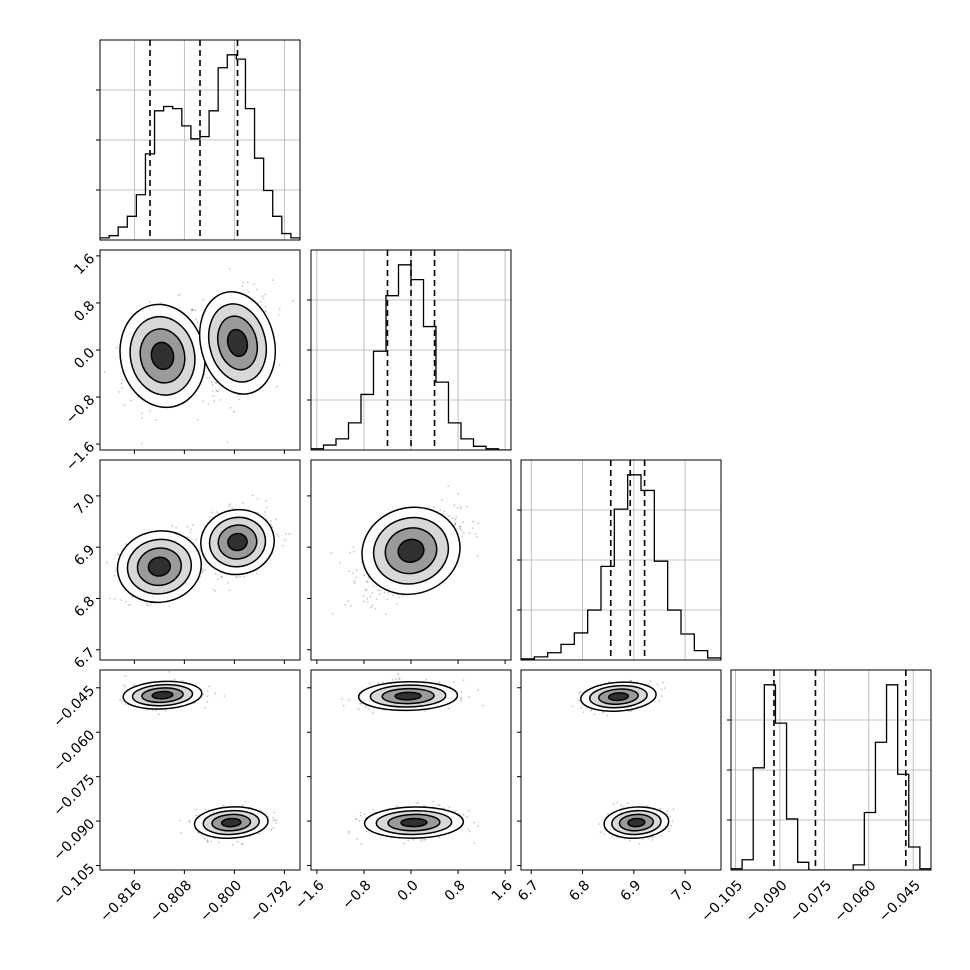  What do you see at coordinates (74, 707) in the screenshot?
I see `y-tick-label: −0.045` at bounding box center [74, 707].